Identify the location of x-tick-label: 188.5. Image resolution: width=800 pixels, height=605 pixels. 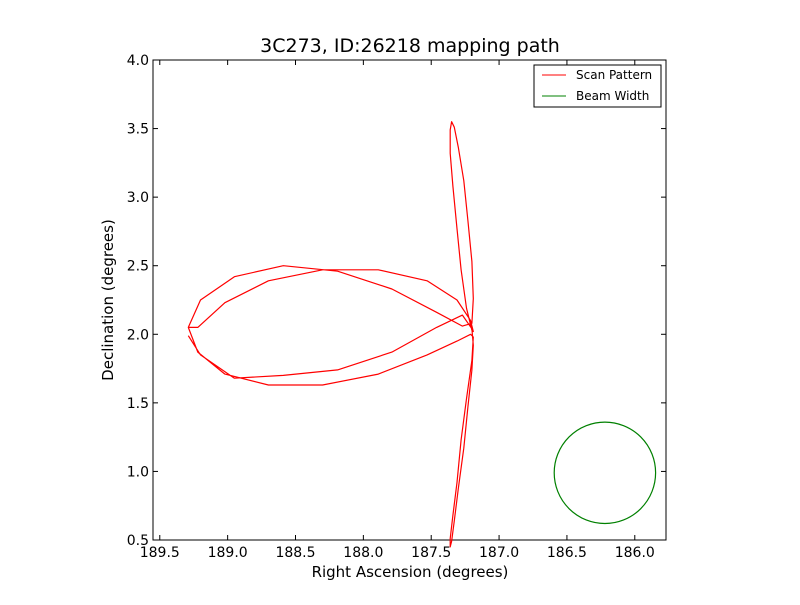
(295, 553).